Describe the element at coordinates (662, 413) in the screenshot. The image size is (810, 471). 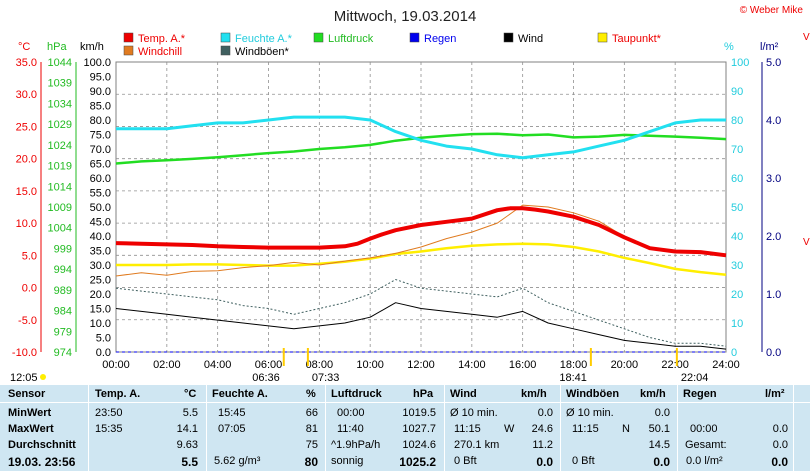
I see `min-gust: 0.0` at that location.